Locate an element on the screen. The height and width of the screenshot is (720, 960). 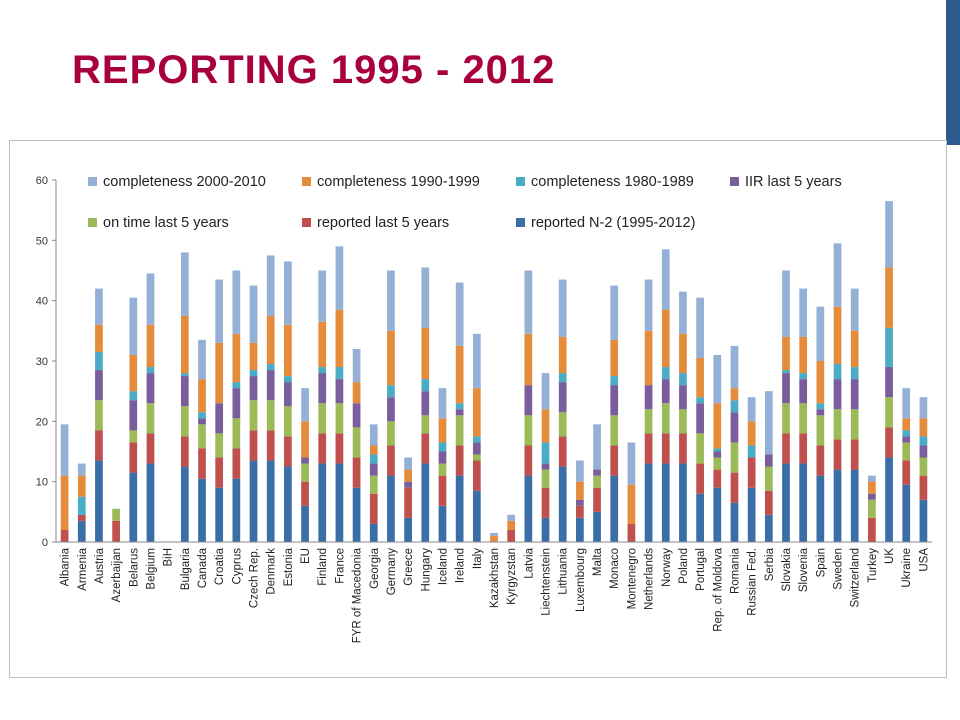
bar-serbia-reported-n-2-1995-2012 is located at coordinates (768, 528).